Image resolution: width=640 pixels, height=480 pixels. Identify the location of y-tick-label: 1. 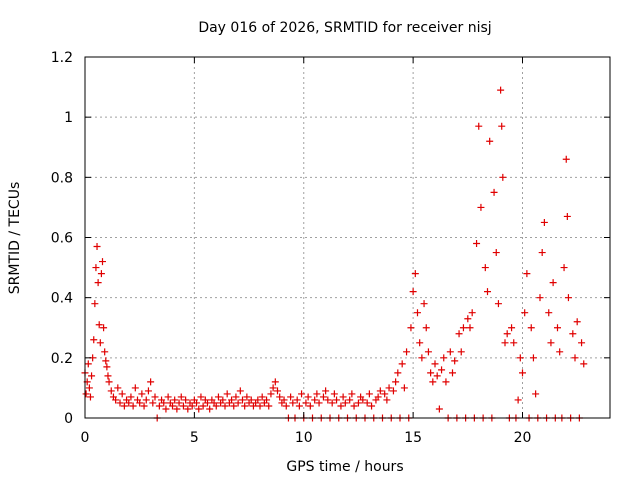
(68, 118).